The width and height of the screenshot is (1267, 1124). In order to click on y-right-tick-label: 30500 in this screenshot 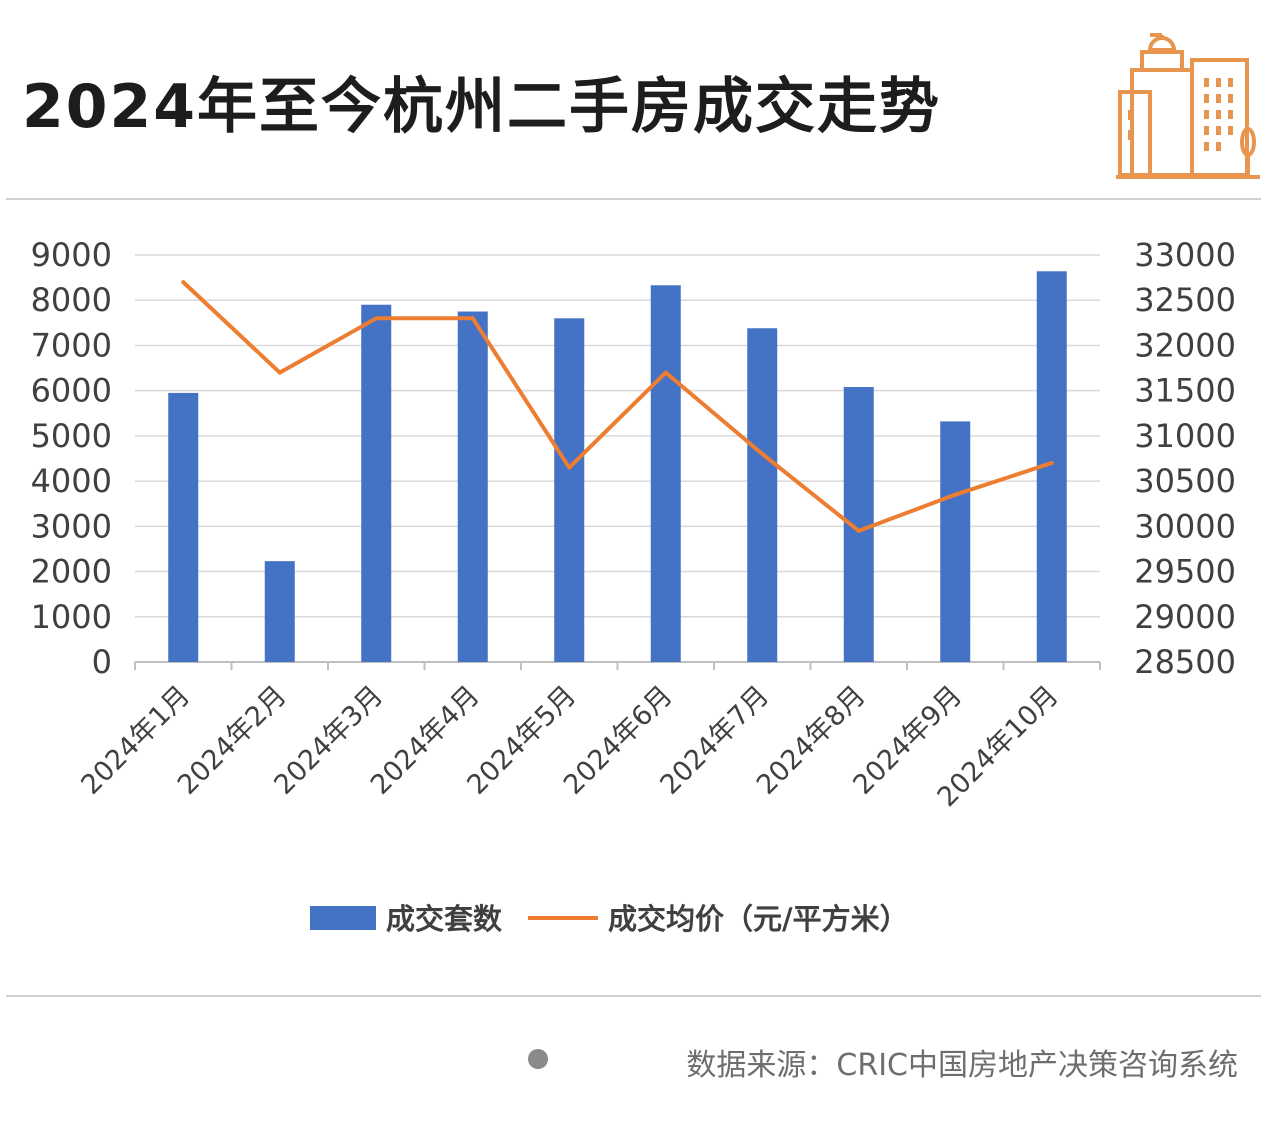, I will do `click(1185, 481)`.